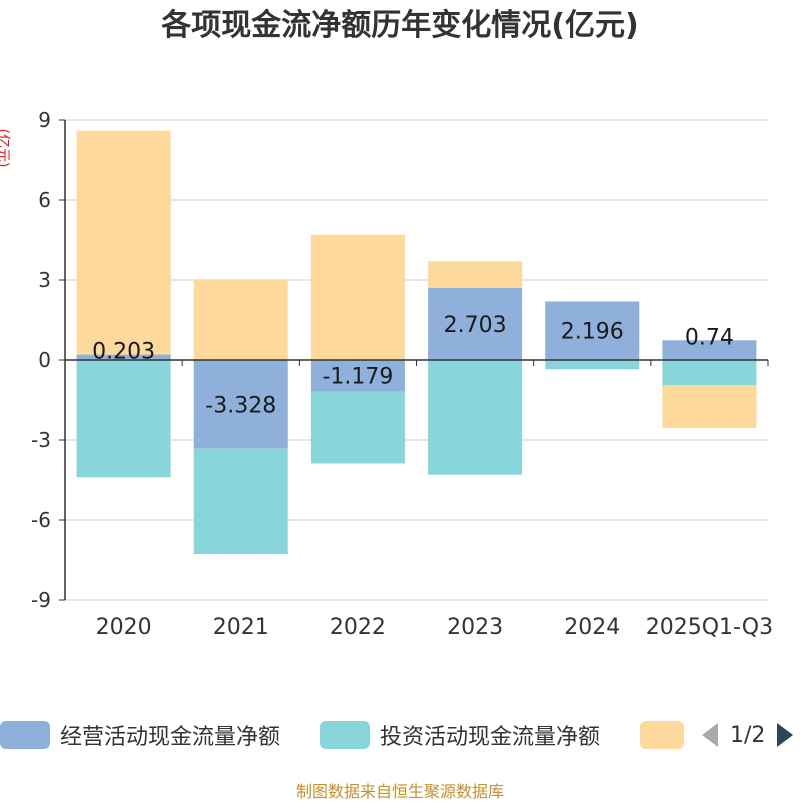 The image size is (800, 802). I want to click on data-label-operating: -3.328, so click(240, 405).